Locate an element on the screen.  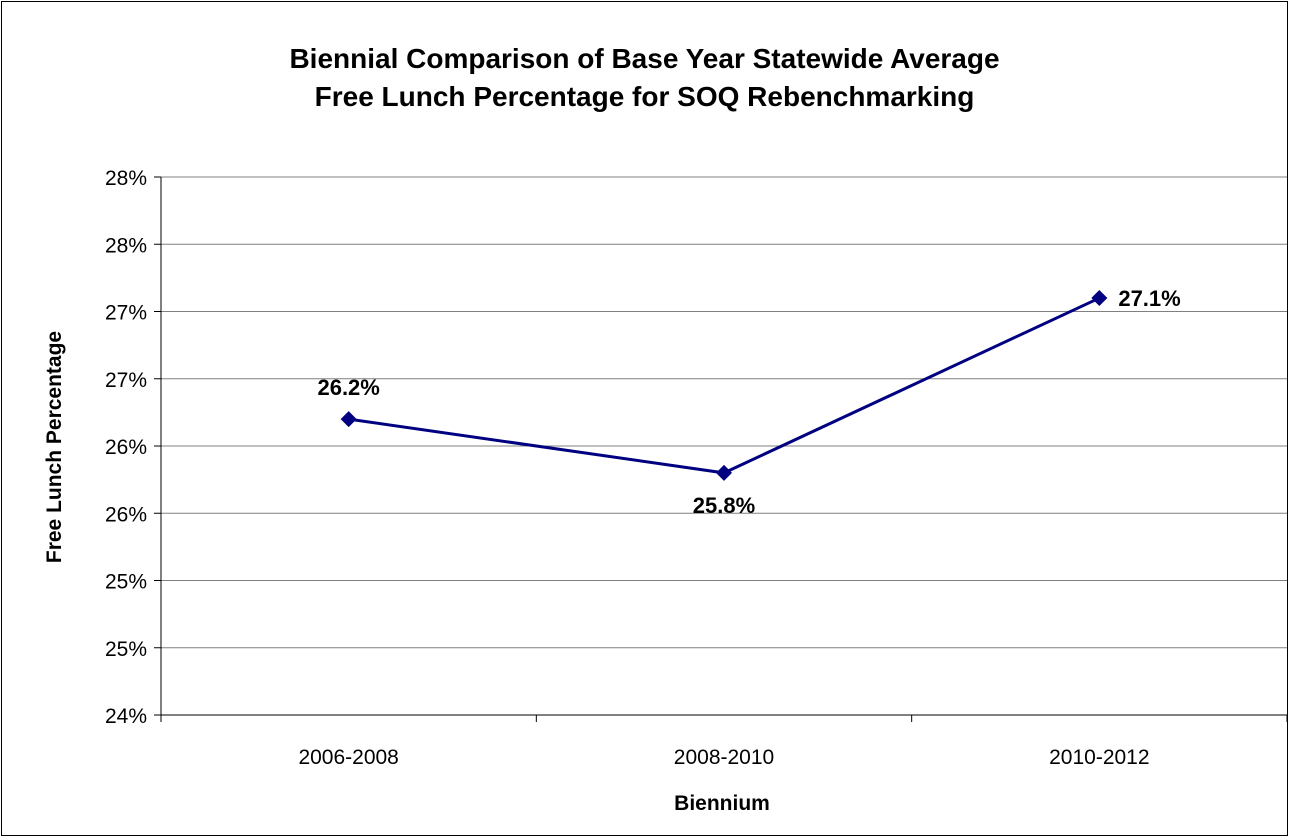
y-tick-label: 24% is located at coordinates (126, 716).